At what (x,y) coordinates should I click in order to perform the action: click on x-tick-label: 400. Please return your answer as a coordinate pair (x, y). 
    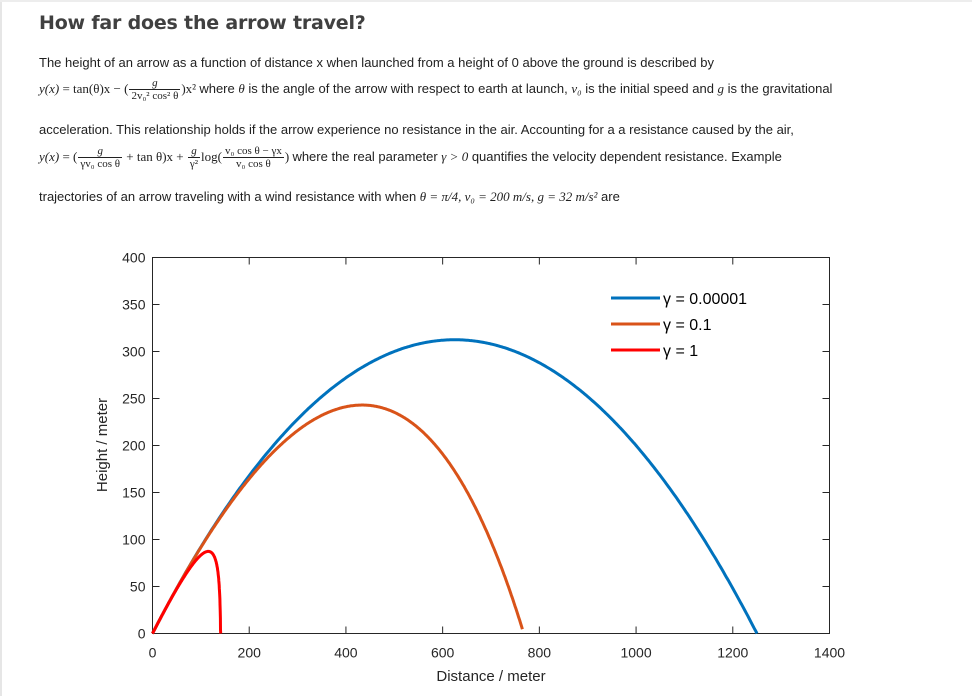
    Looking at the image, I should click on (346, 653).